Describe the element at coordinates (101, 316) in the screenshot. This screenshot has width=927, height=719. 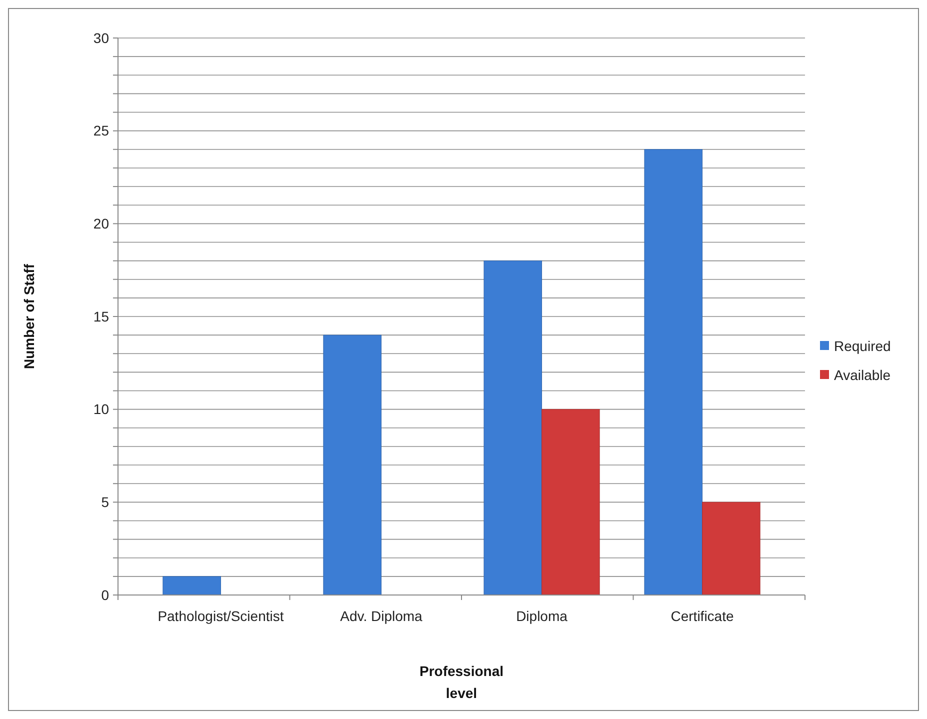
I see `y-tick-label: 15` at that location.